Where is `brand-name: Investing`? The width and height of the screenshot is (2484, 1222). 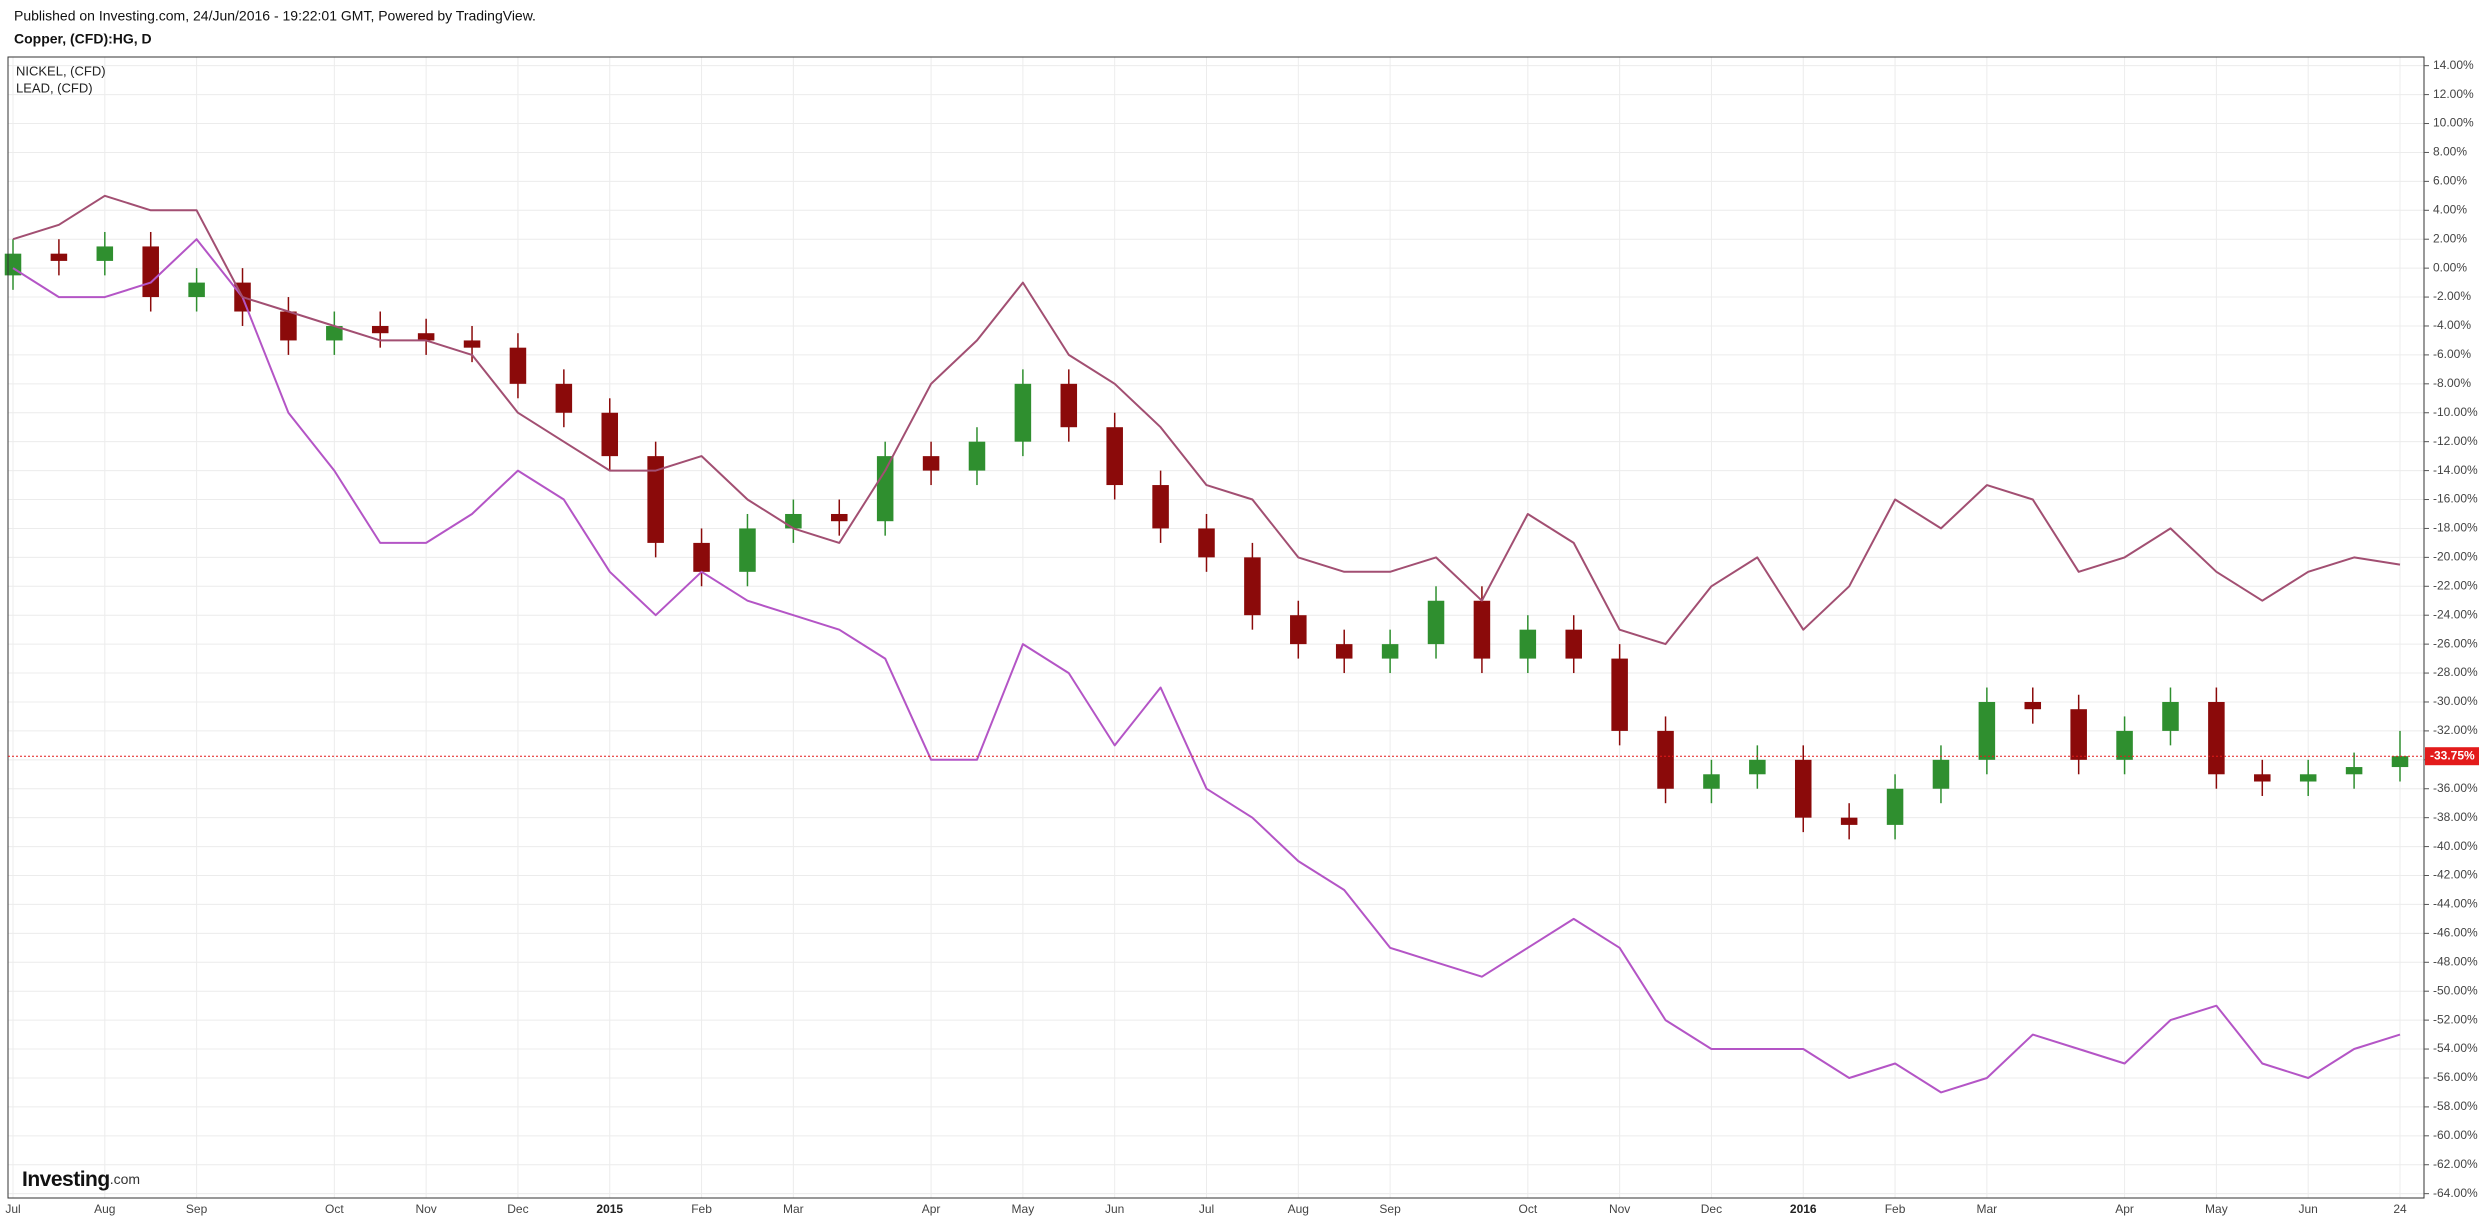
brand-name: Investing is located at coordinates (66, 1179).